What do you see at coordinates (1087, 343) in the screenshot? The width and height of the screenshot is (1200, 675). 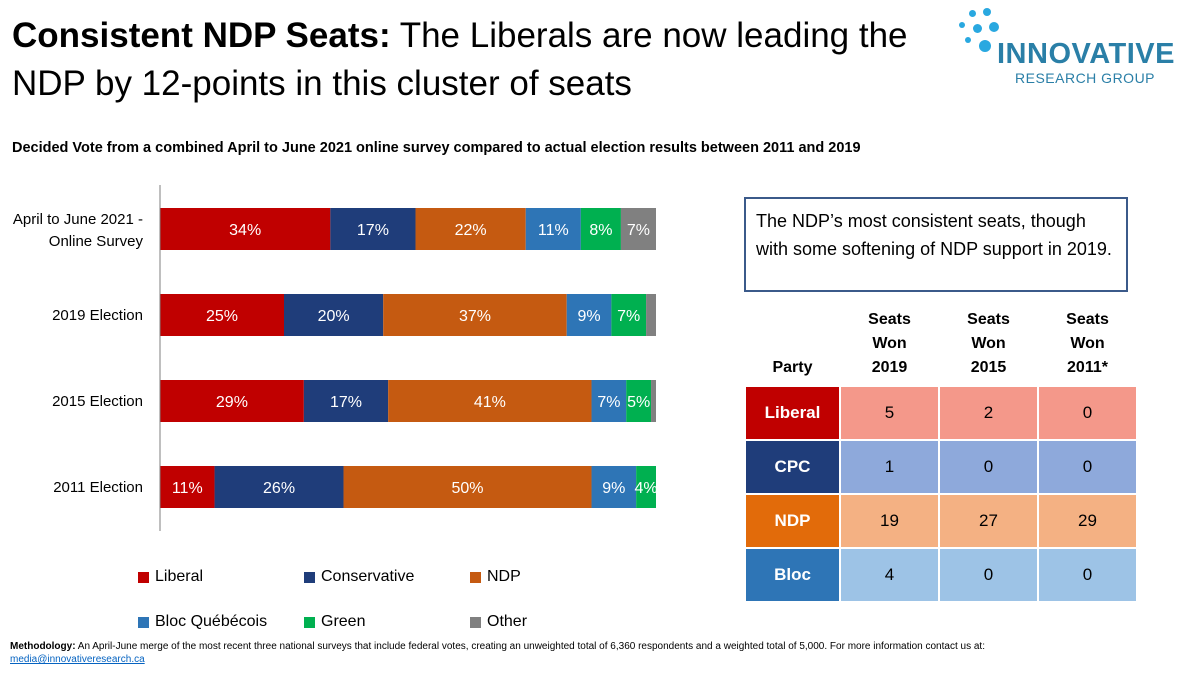 I see `seats-column-header: Seats Won 2011*` at bounding box center [1087, 343].